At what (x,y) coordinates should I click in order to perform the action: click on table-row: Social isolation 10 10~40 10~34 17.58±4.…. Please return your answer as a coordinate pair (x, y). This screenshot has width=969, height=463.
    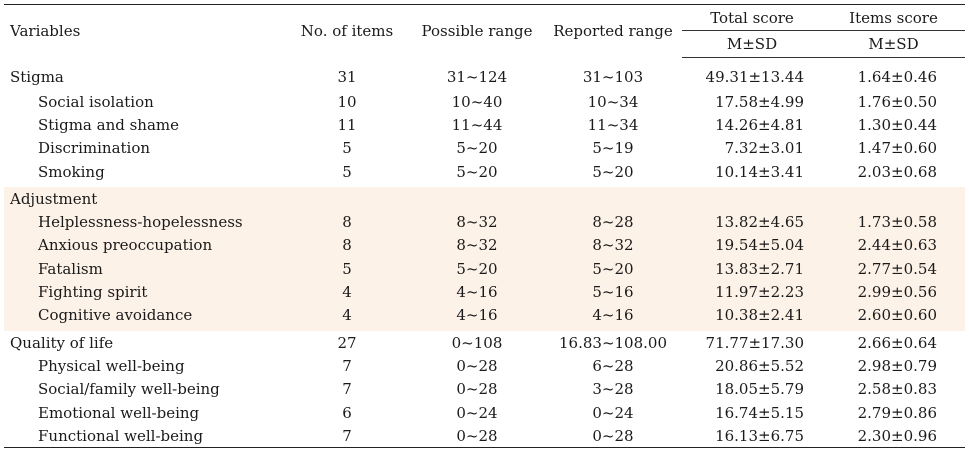
    Looking at the image, I should click on (484, 101).